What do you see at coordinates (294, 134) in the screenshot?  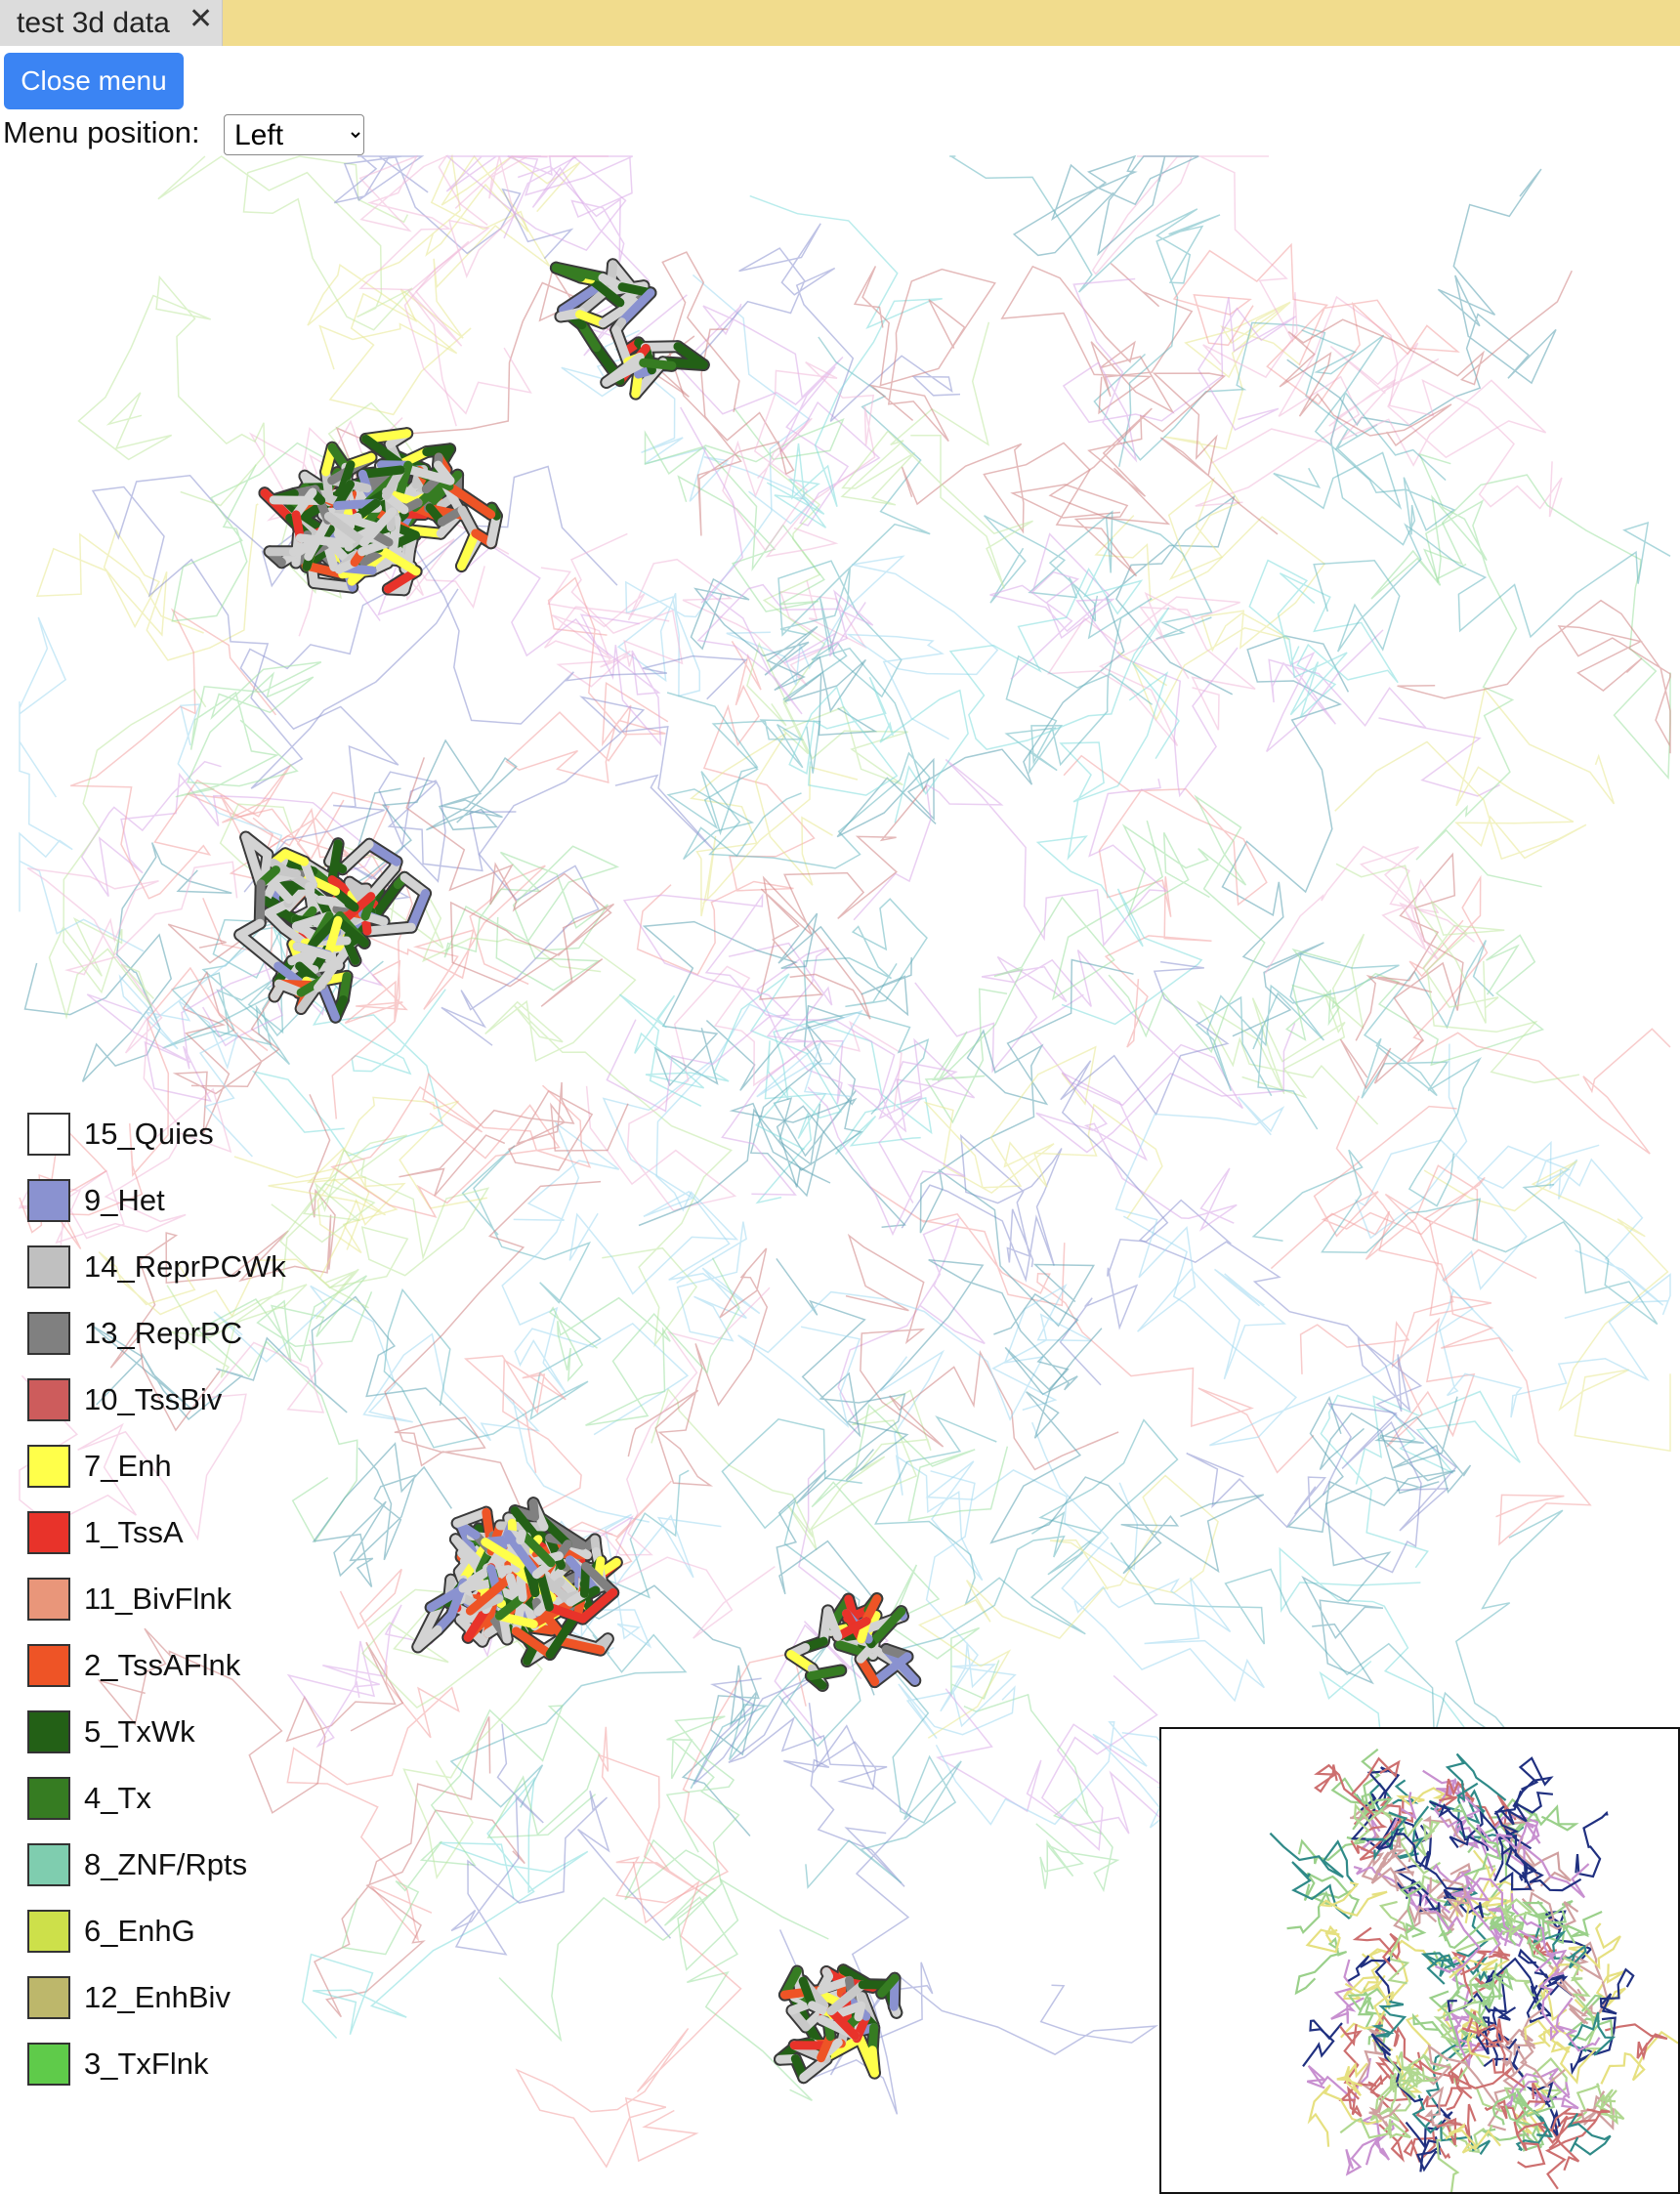 I see `menu-position-select: Left` at bounding box center [294, 134].